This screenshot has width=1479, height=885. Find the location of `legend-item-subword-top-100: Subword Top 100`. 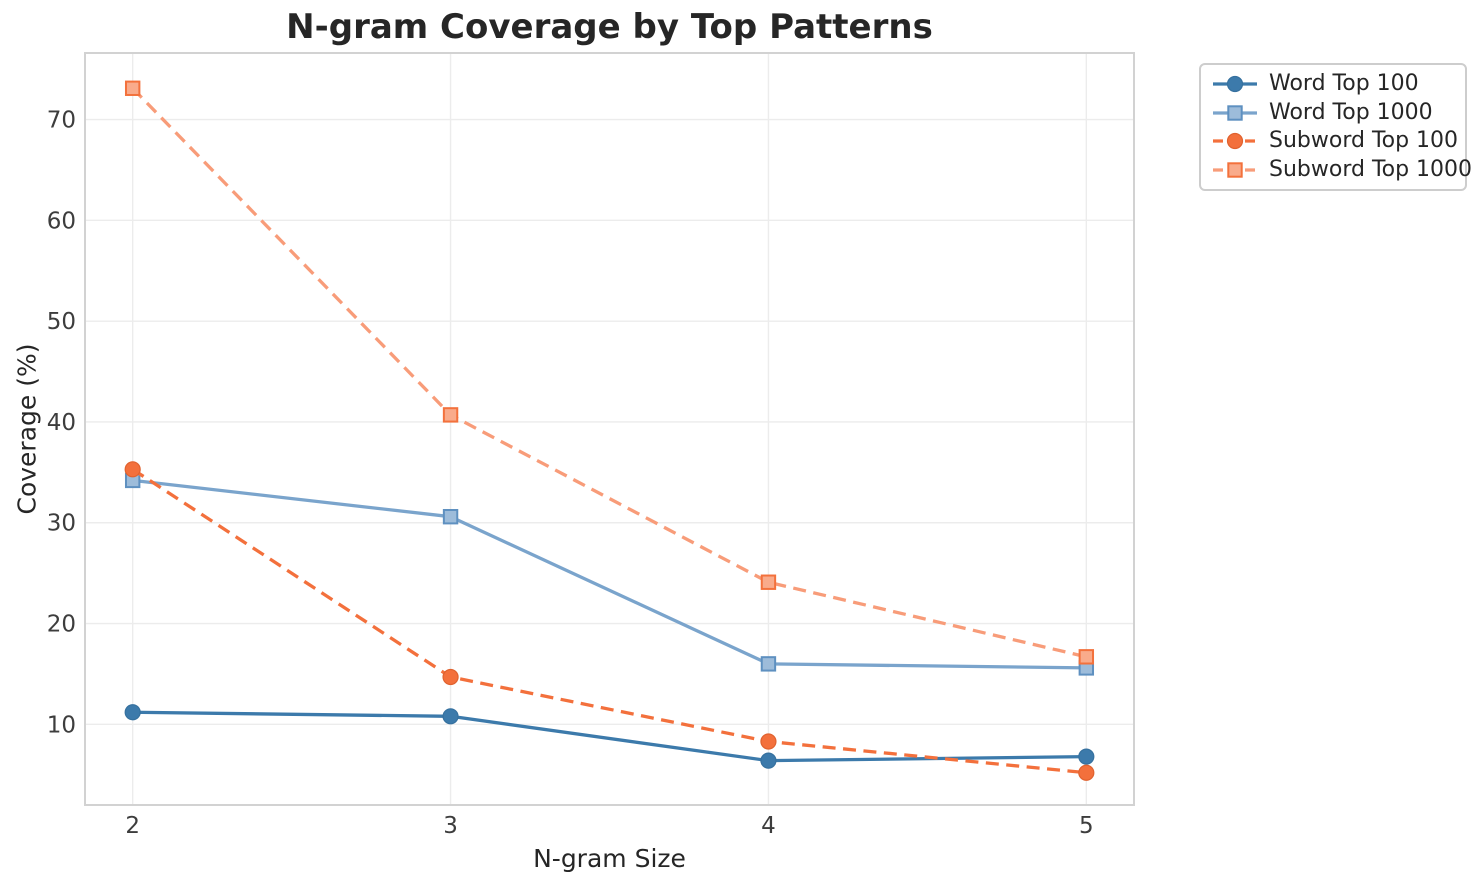

legend-item-subword-top-100: Subword Top 100 is located at coordinates (1337, 141).